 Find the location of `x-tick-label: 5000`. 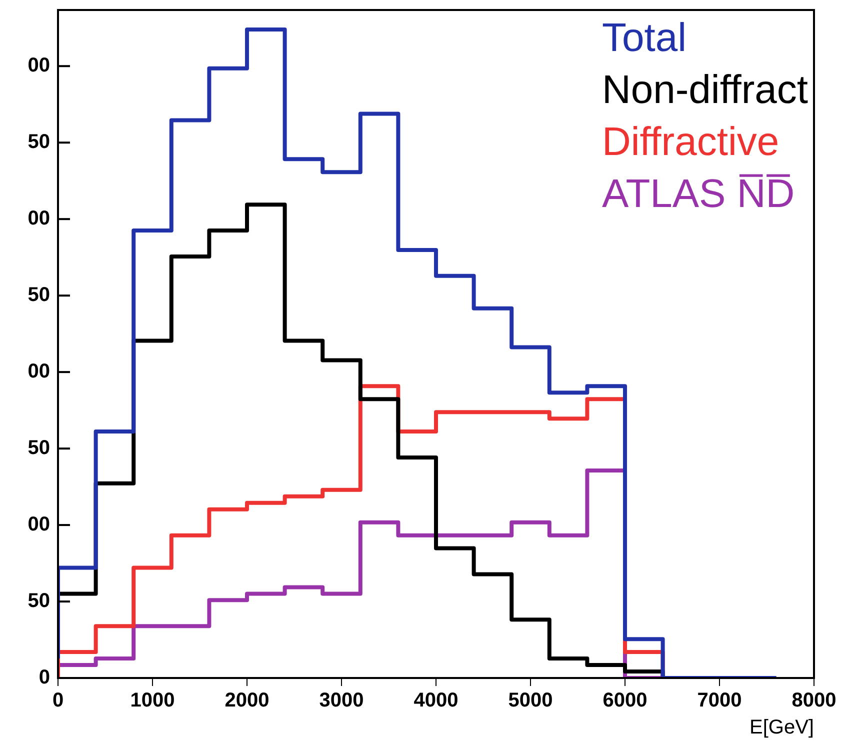

x-tick-label: 5000 is located at coordinates (530, 701).